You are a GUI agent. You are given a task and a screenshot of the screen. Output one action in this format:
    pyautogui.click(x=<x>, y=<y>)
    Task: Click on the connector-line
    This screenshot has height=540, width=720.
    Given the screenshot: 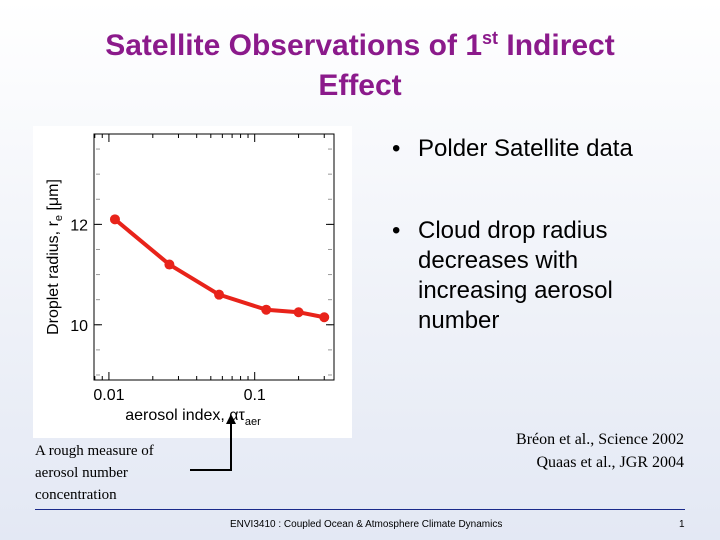 What is the action you would take?
    pyautogui.click(x=211, y=446)
    